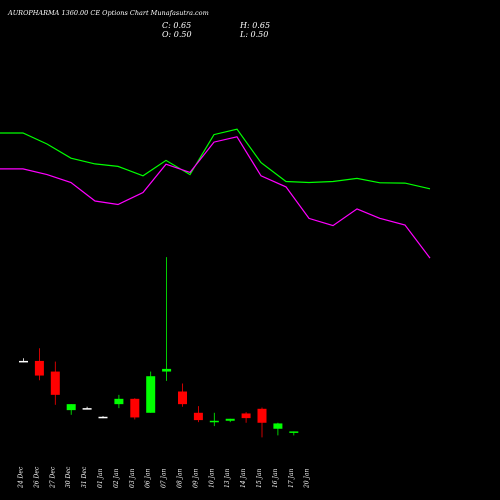  Describe the element at coordinates (84, 477) in the screenshot. I see `x-tick-label: 31 Dec` at that location.